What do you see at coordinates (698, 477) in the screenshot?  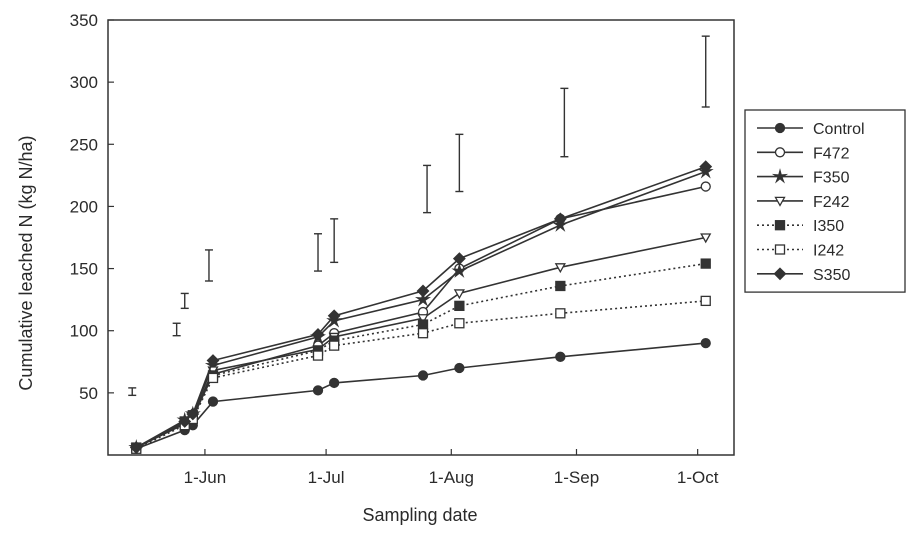 I see `x-tick-label: 1-Oct` at bounding box center [698, 477].